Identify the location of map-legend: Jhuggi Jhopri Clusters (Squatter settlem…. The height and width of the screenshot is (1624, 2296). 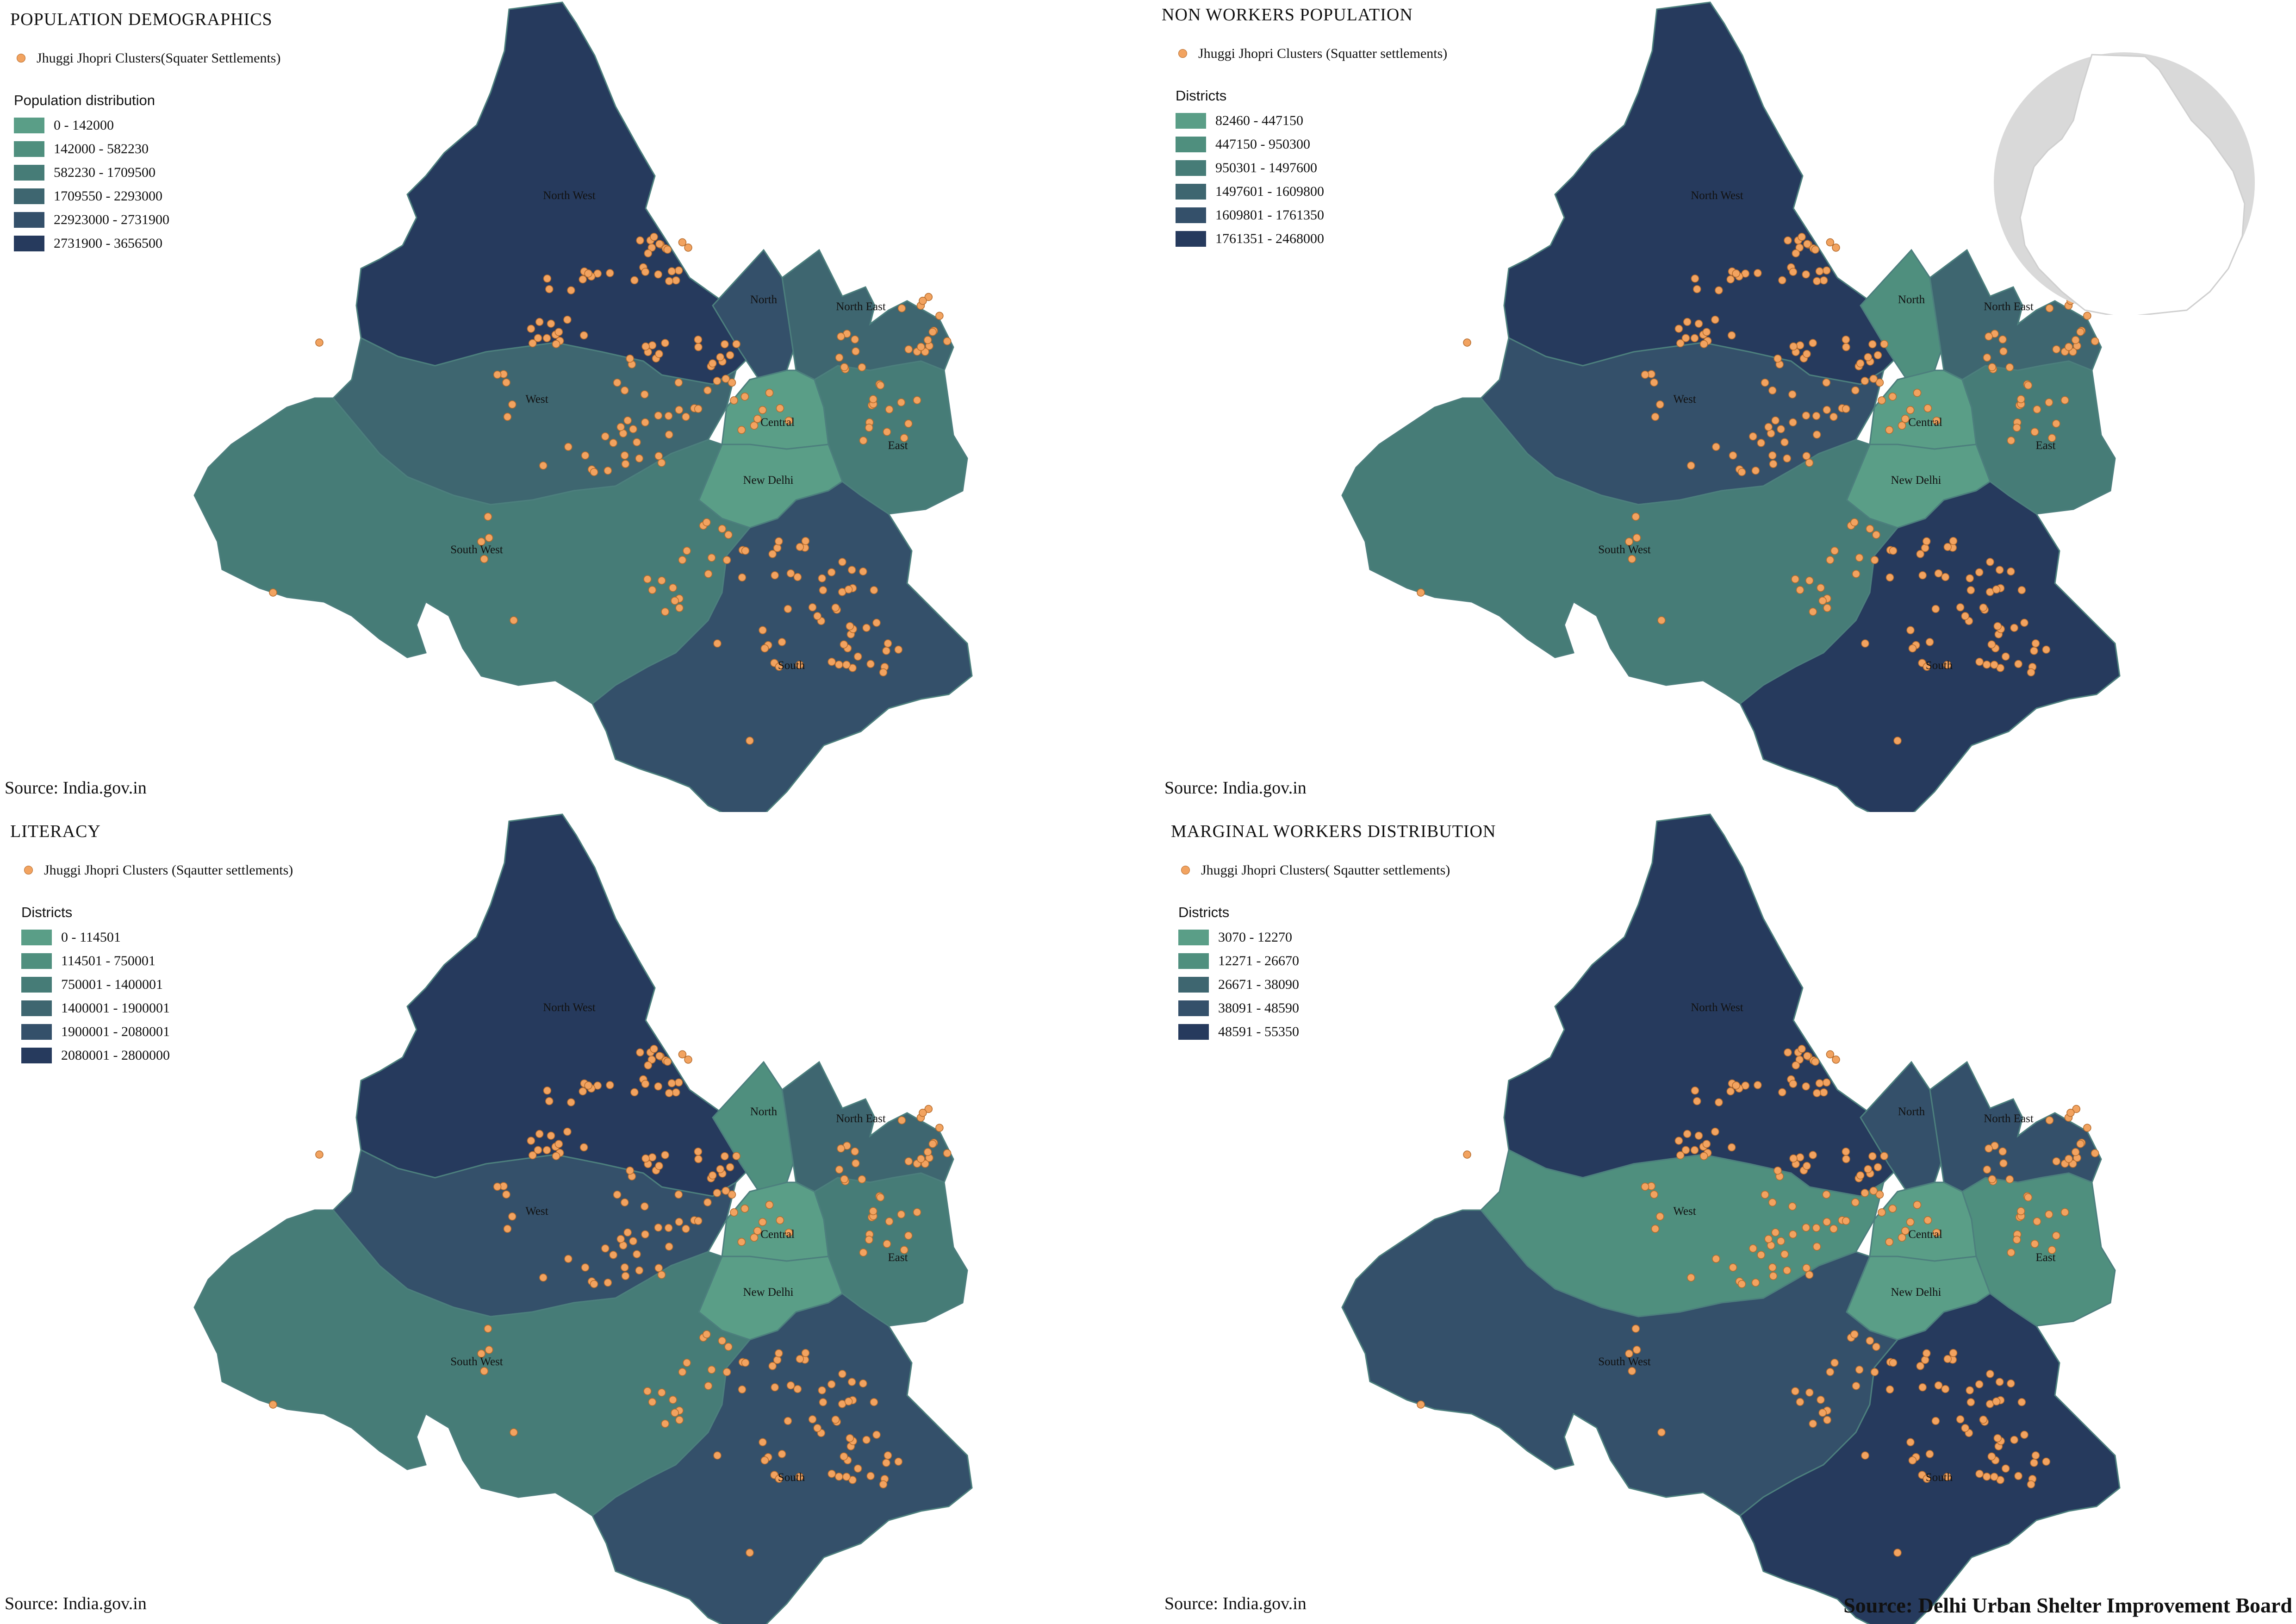
(1311, 146).